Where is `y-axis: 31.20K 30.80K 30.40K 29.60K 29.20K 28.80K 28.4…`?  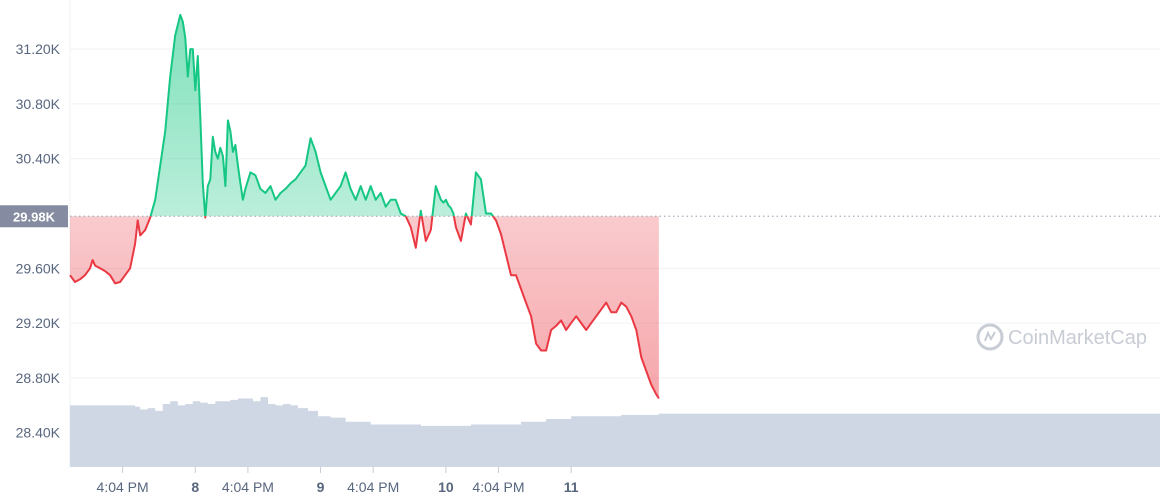
y-axis: 31.20K 30.80K 30.40K 29.60K 29.20K 28.80K 28.4… is located at coordinates (38, 241).